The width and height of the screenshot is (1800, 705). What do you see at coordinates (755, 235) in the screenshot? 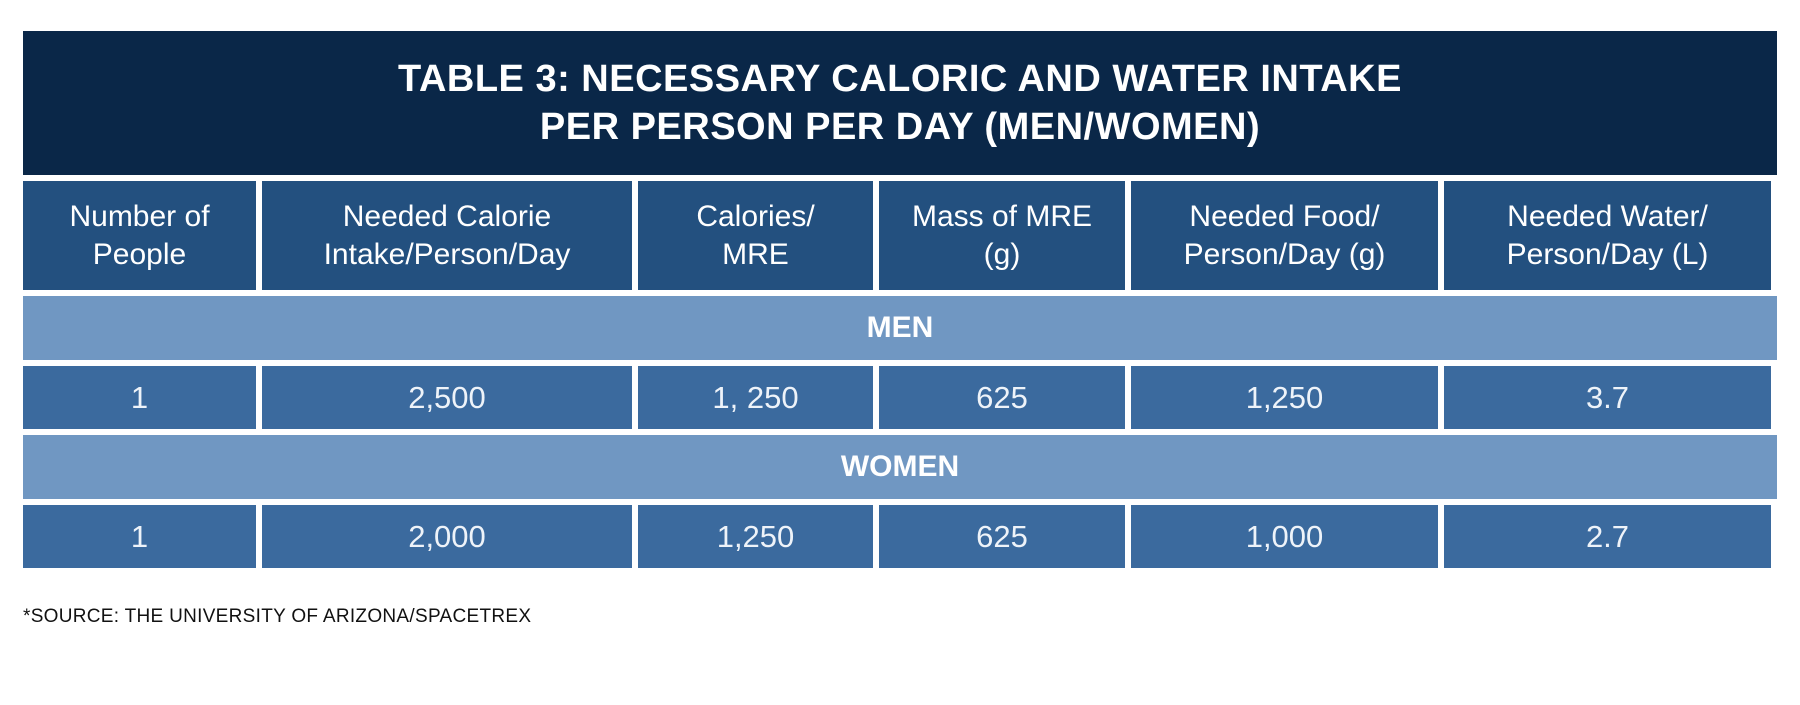
I see `column-header: Calories/MRE` at bounding box center [755, 235].